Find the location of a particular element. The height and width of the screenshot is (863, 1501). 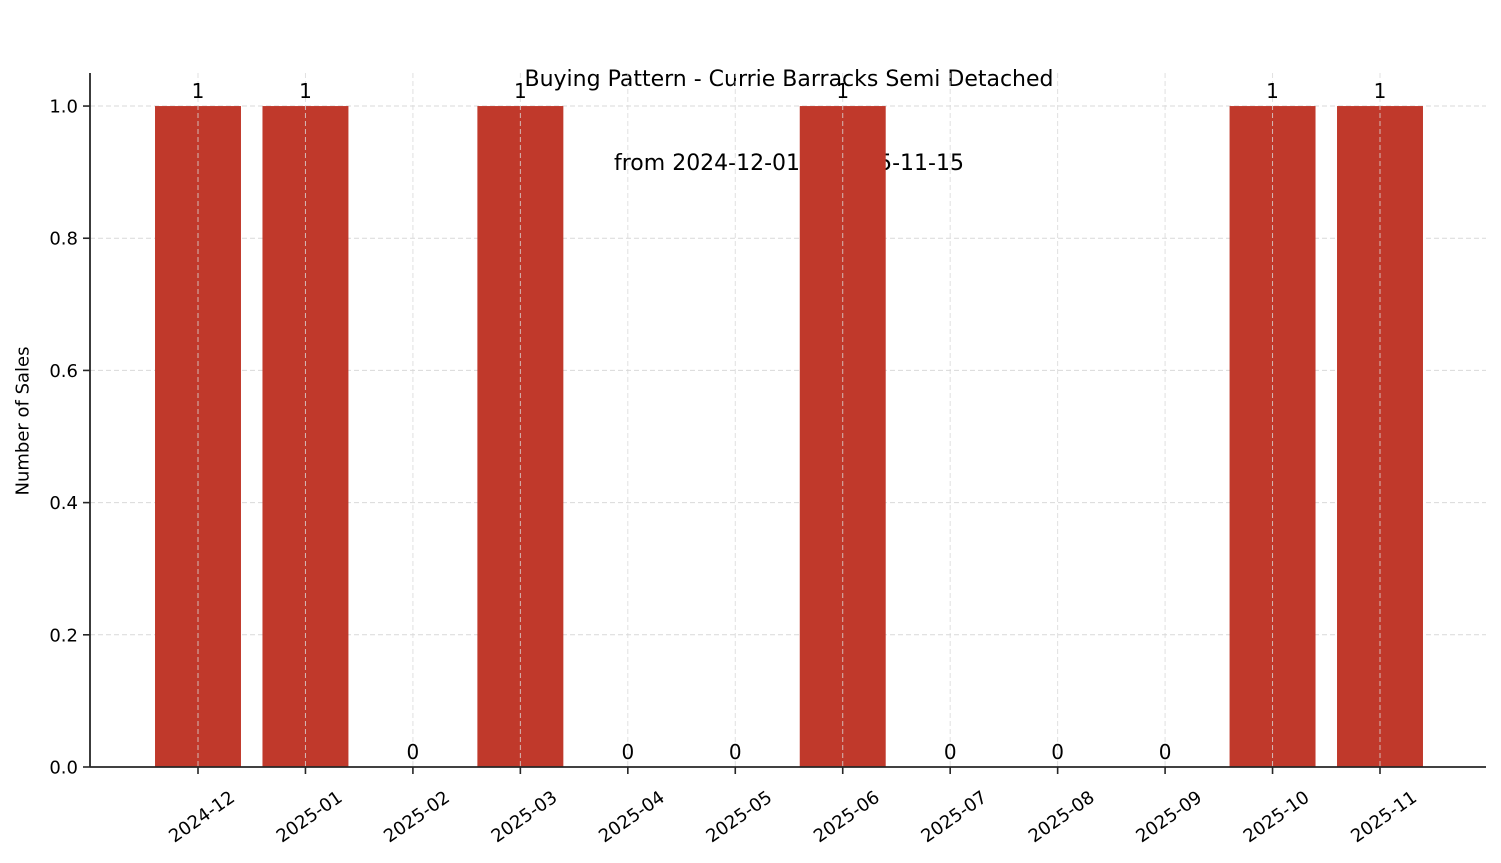

x-tick-label: 2025-06 is located at coordinates (847, 817).